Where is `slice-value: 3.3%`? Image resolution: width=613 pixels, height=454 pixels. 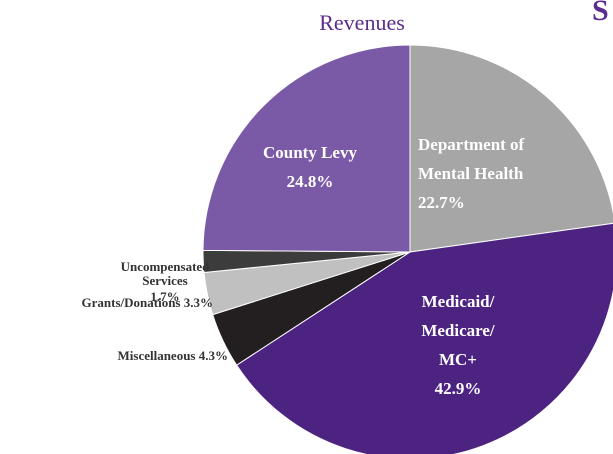
slice-value: 3.3% is located at coordinates (198, 302).